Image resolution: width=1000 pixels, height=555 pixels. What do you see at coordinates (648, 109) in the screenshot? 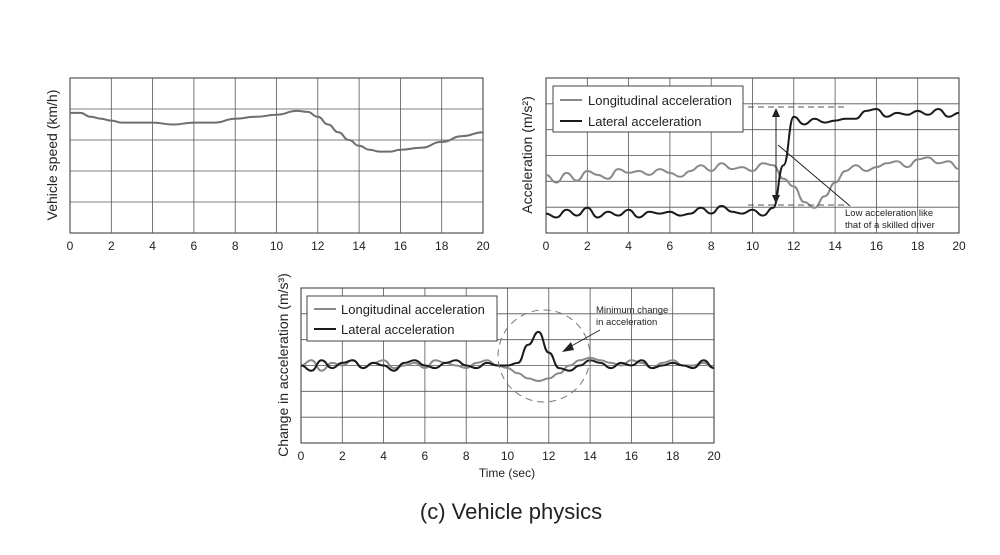
I see `acceleration-legend-box` at bounding box center [648, 109].